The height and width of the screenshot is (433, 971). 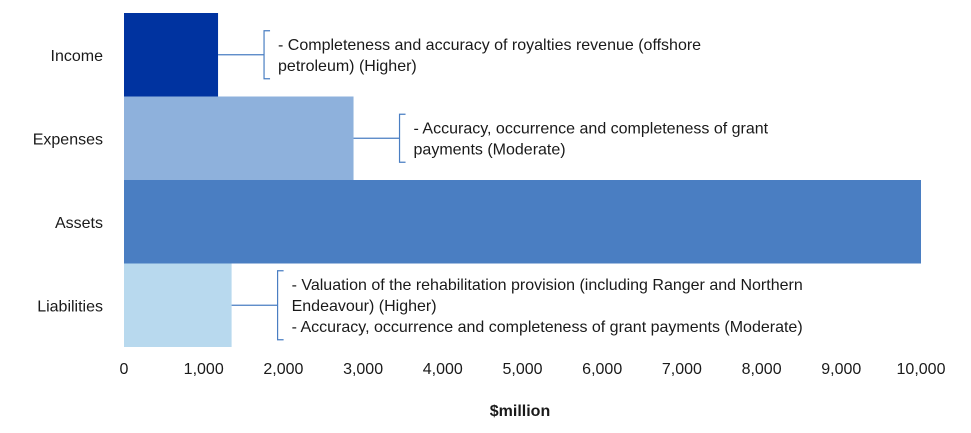 What do you see at coordinates (124, 369) in the screenshot?
I see `x-tick-label: 0` at bounding box center [124, 369].